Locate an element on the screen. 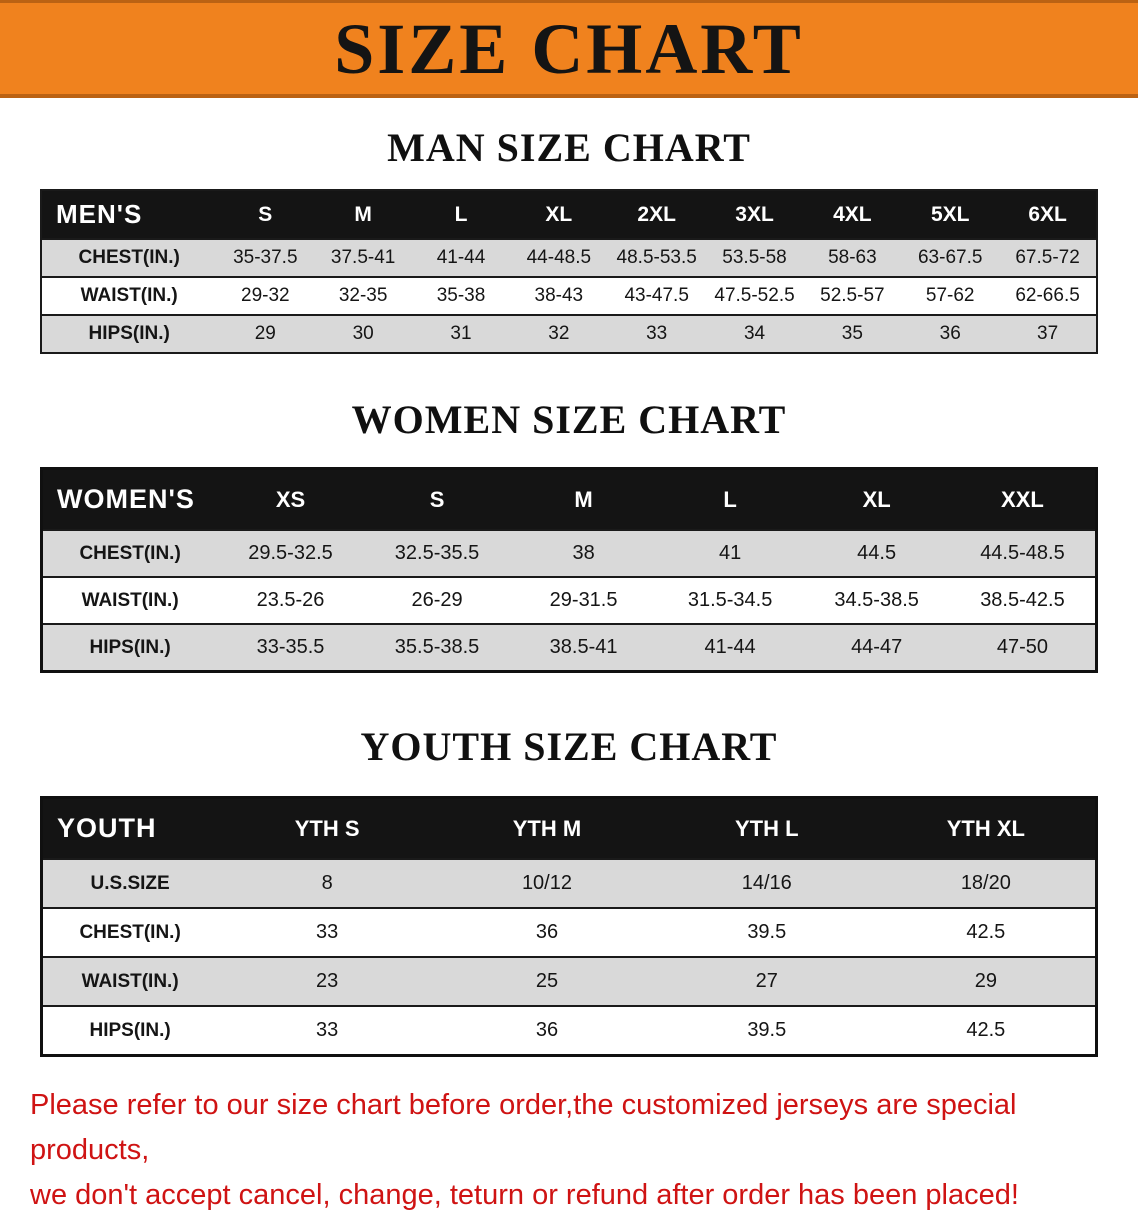 The image size is (1138, 1218). table-corner-label: MEN'S is located at coordinates (129, 214).